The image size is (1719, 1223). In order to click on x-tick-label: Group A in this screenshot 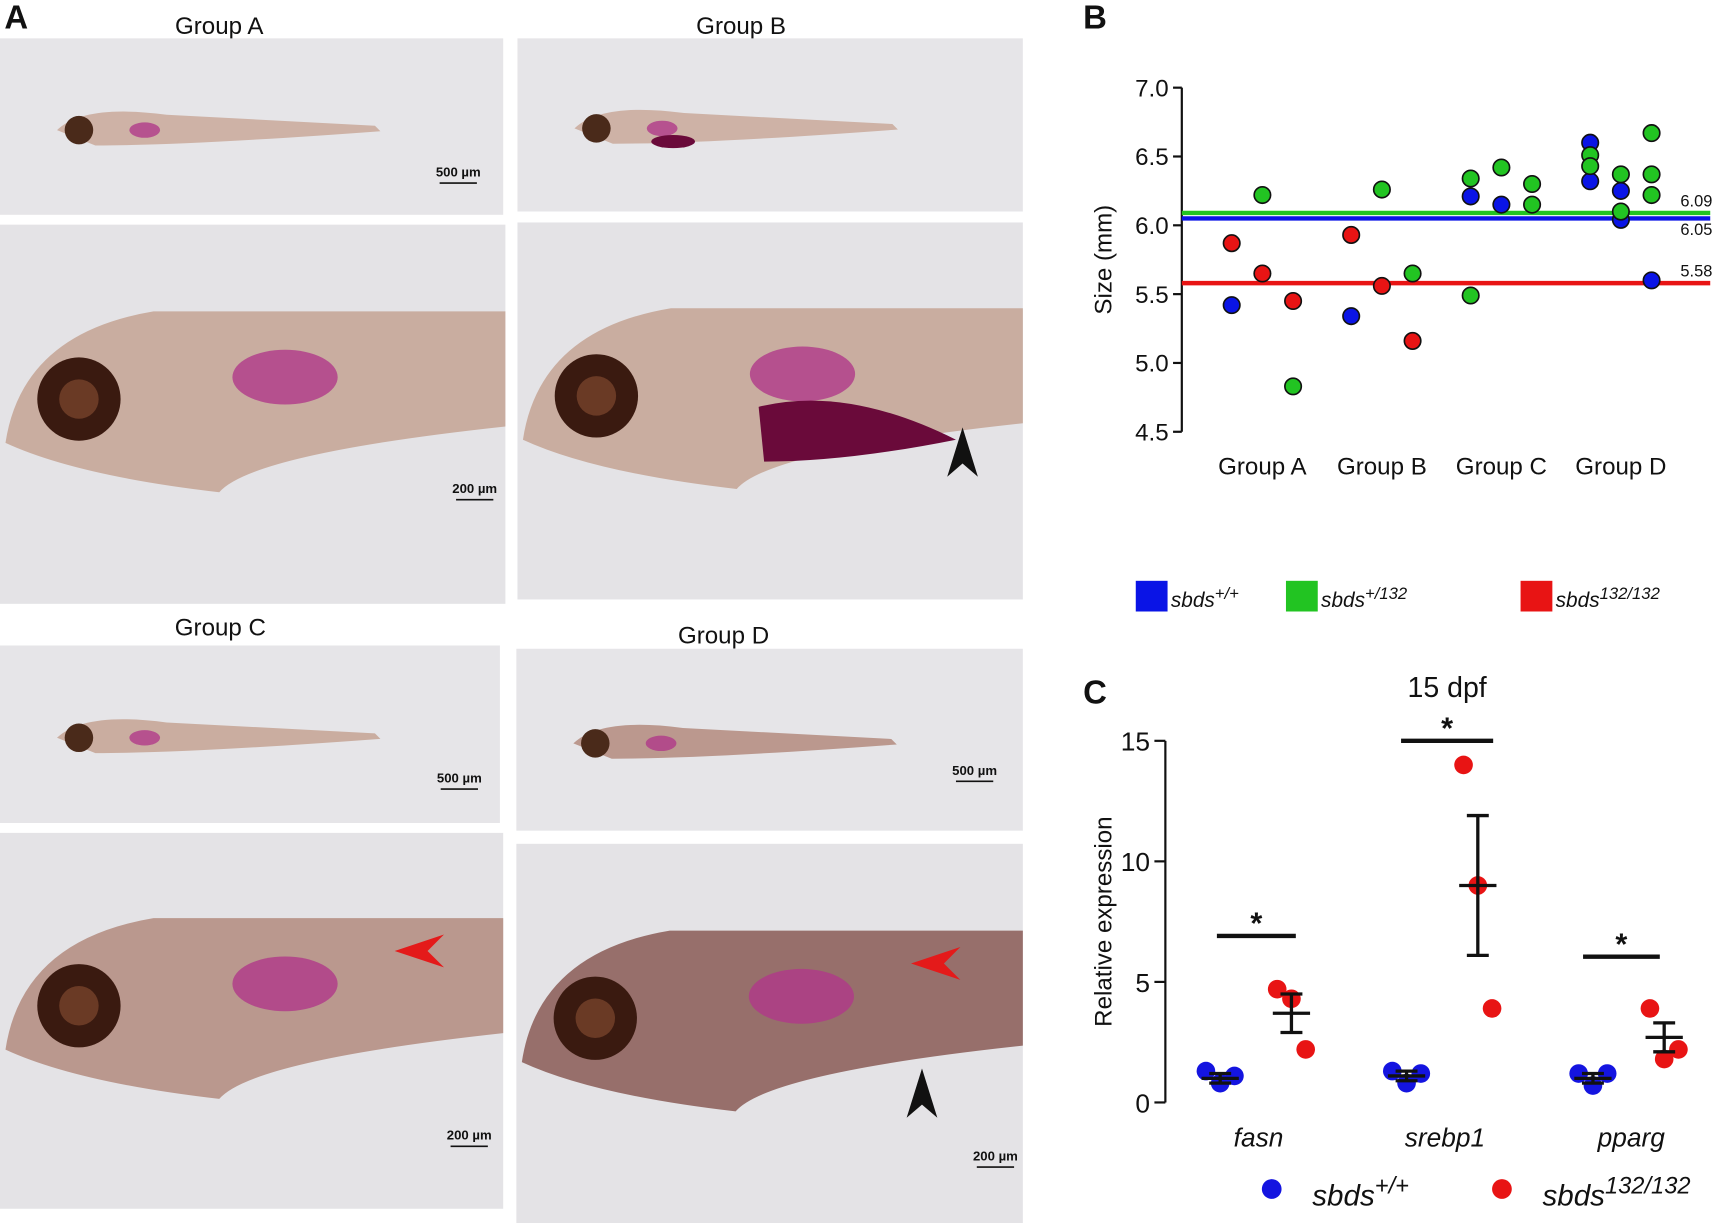, I will do `click(1262, 467)`.